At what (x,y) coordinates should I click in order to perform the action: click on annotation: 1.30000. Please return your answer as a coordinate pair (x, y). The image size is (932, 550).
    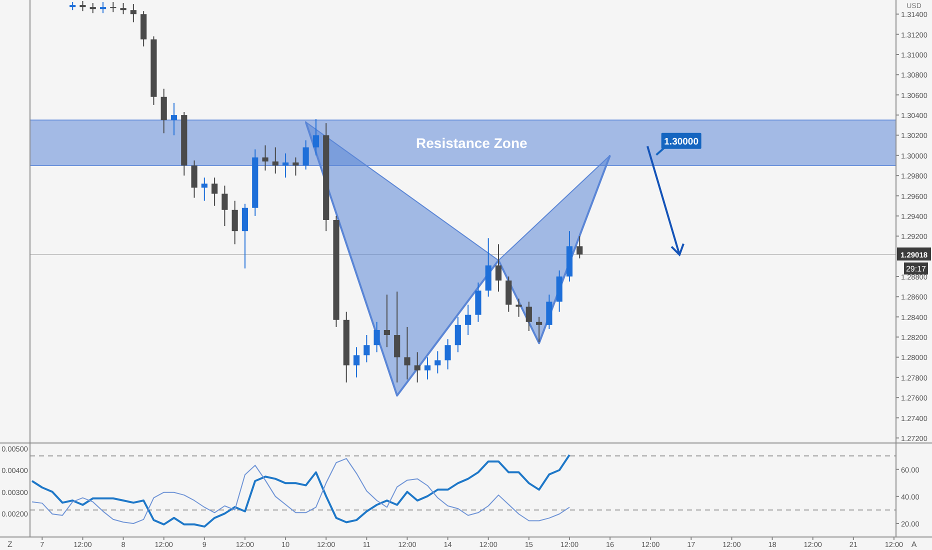
    Looking at the image, I should click on (681, 142).